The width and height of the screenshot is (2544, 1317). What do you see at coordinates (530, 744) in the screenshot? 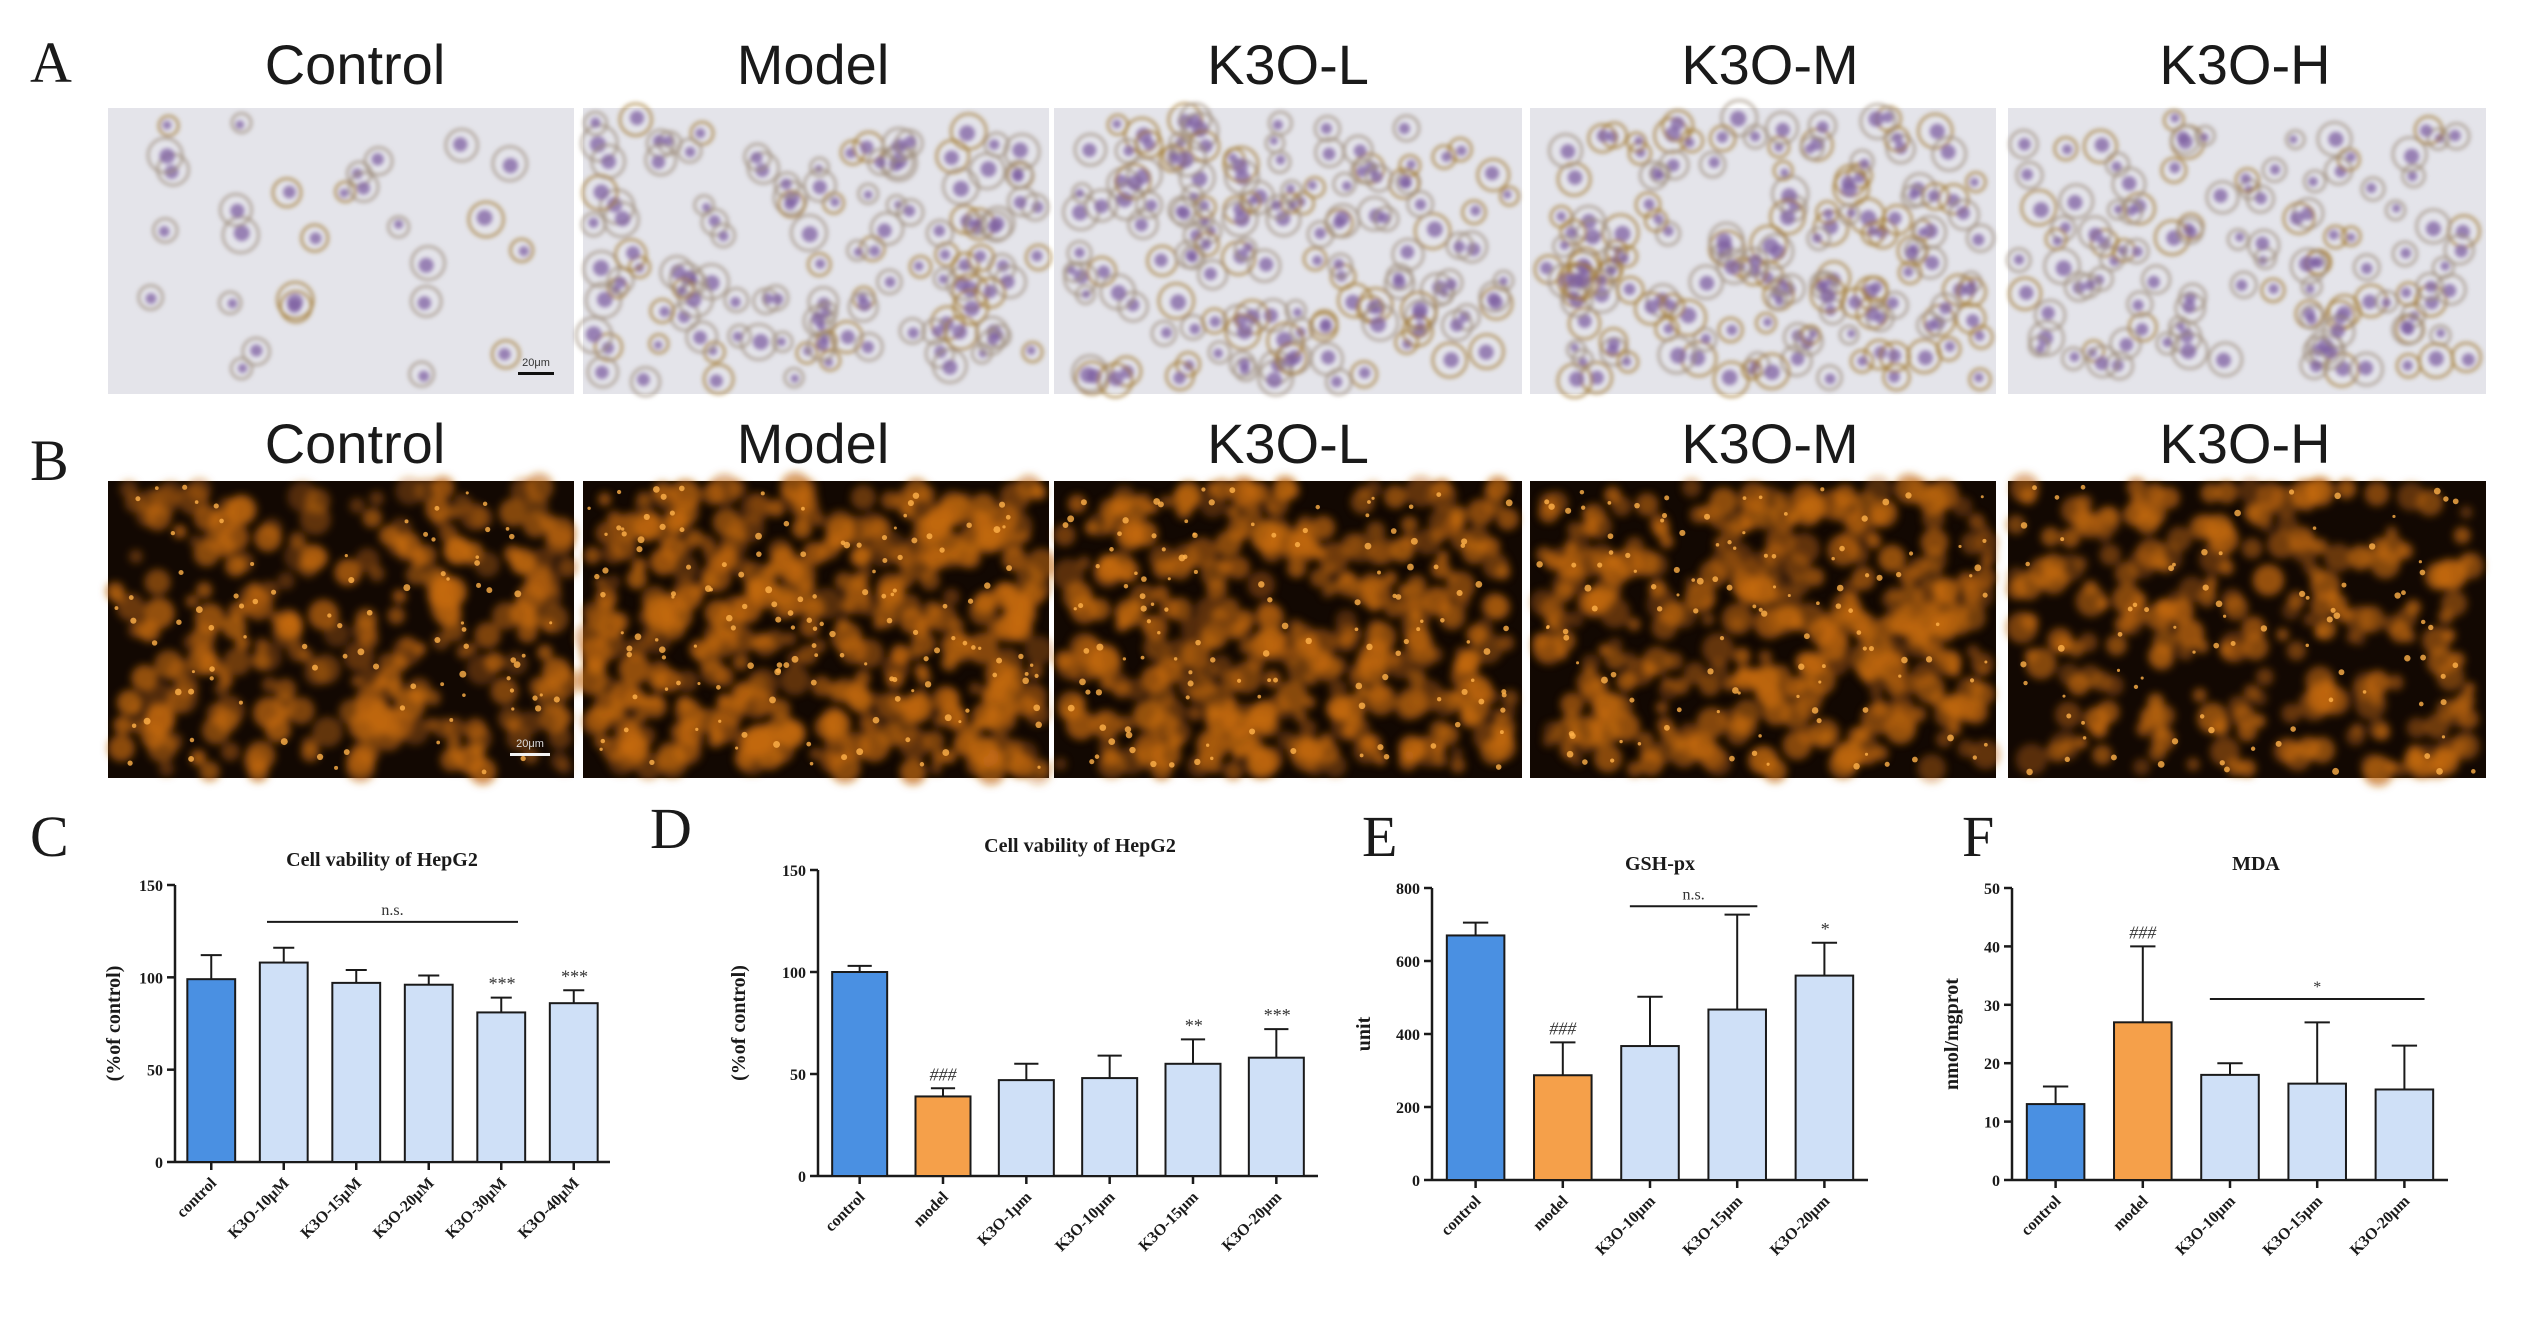
I see `row-b-scale-bar-label: 20μm` at bounding box center [530, 744].